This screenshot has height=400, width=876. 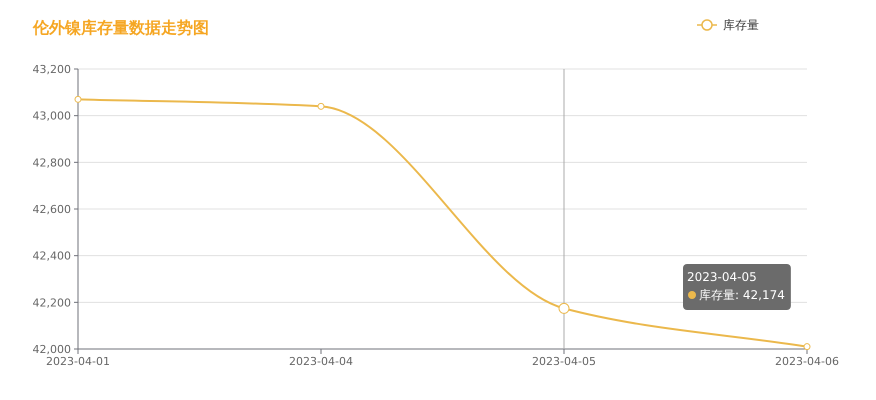 What do you see at coordinates (737, 287) in the screenshot?
I see `tooltip: 2023-04-05 库存量: 42,174` at bounding box center [737, 287].